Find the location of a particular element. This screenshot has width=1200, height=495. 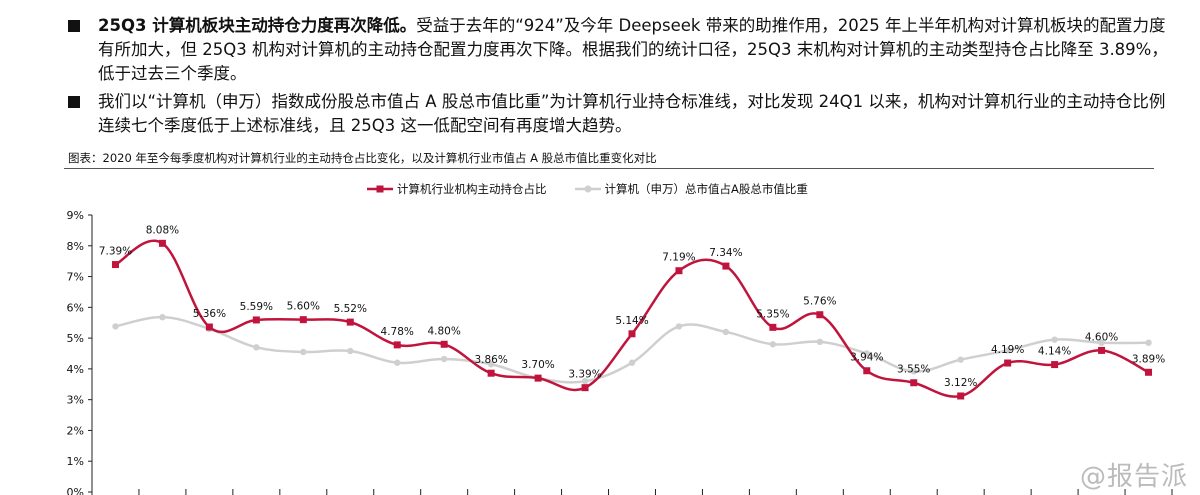

y-tick-label: 0% is located at coordinates (75, 490).